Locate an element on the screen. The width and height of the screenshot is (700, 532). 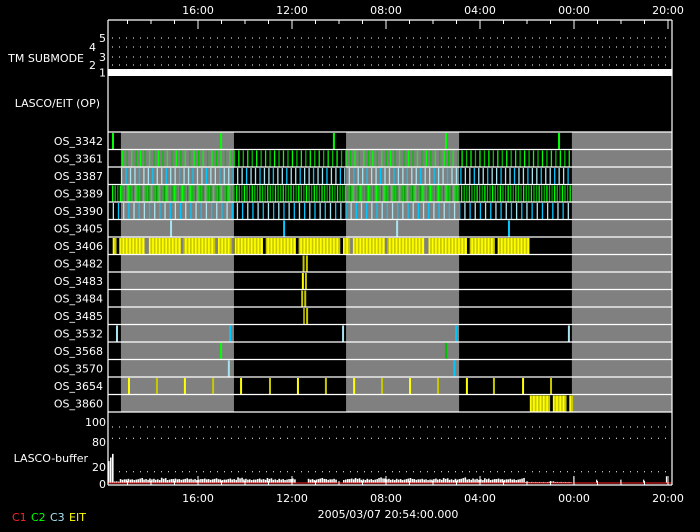
legend-c1: C1 is located at coordinates (19, 517).